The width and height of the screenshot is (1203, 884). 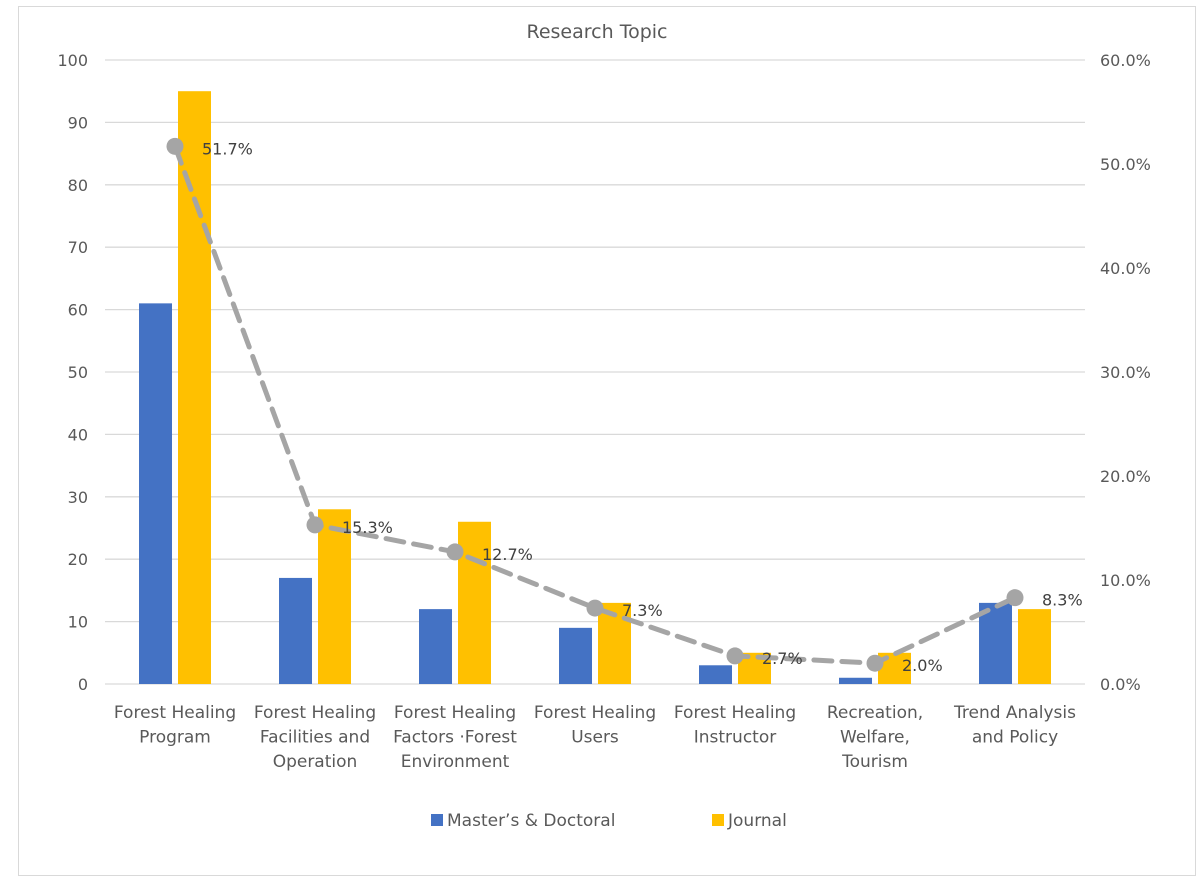 What do you see at coordinates (531, 821) in the screenshot?
I see `legend-label: Master’s & Doctoral` at bounding box center [531, 821].